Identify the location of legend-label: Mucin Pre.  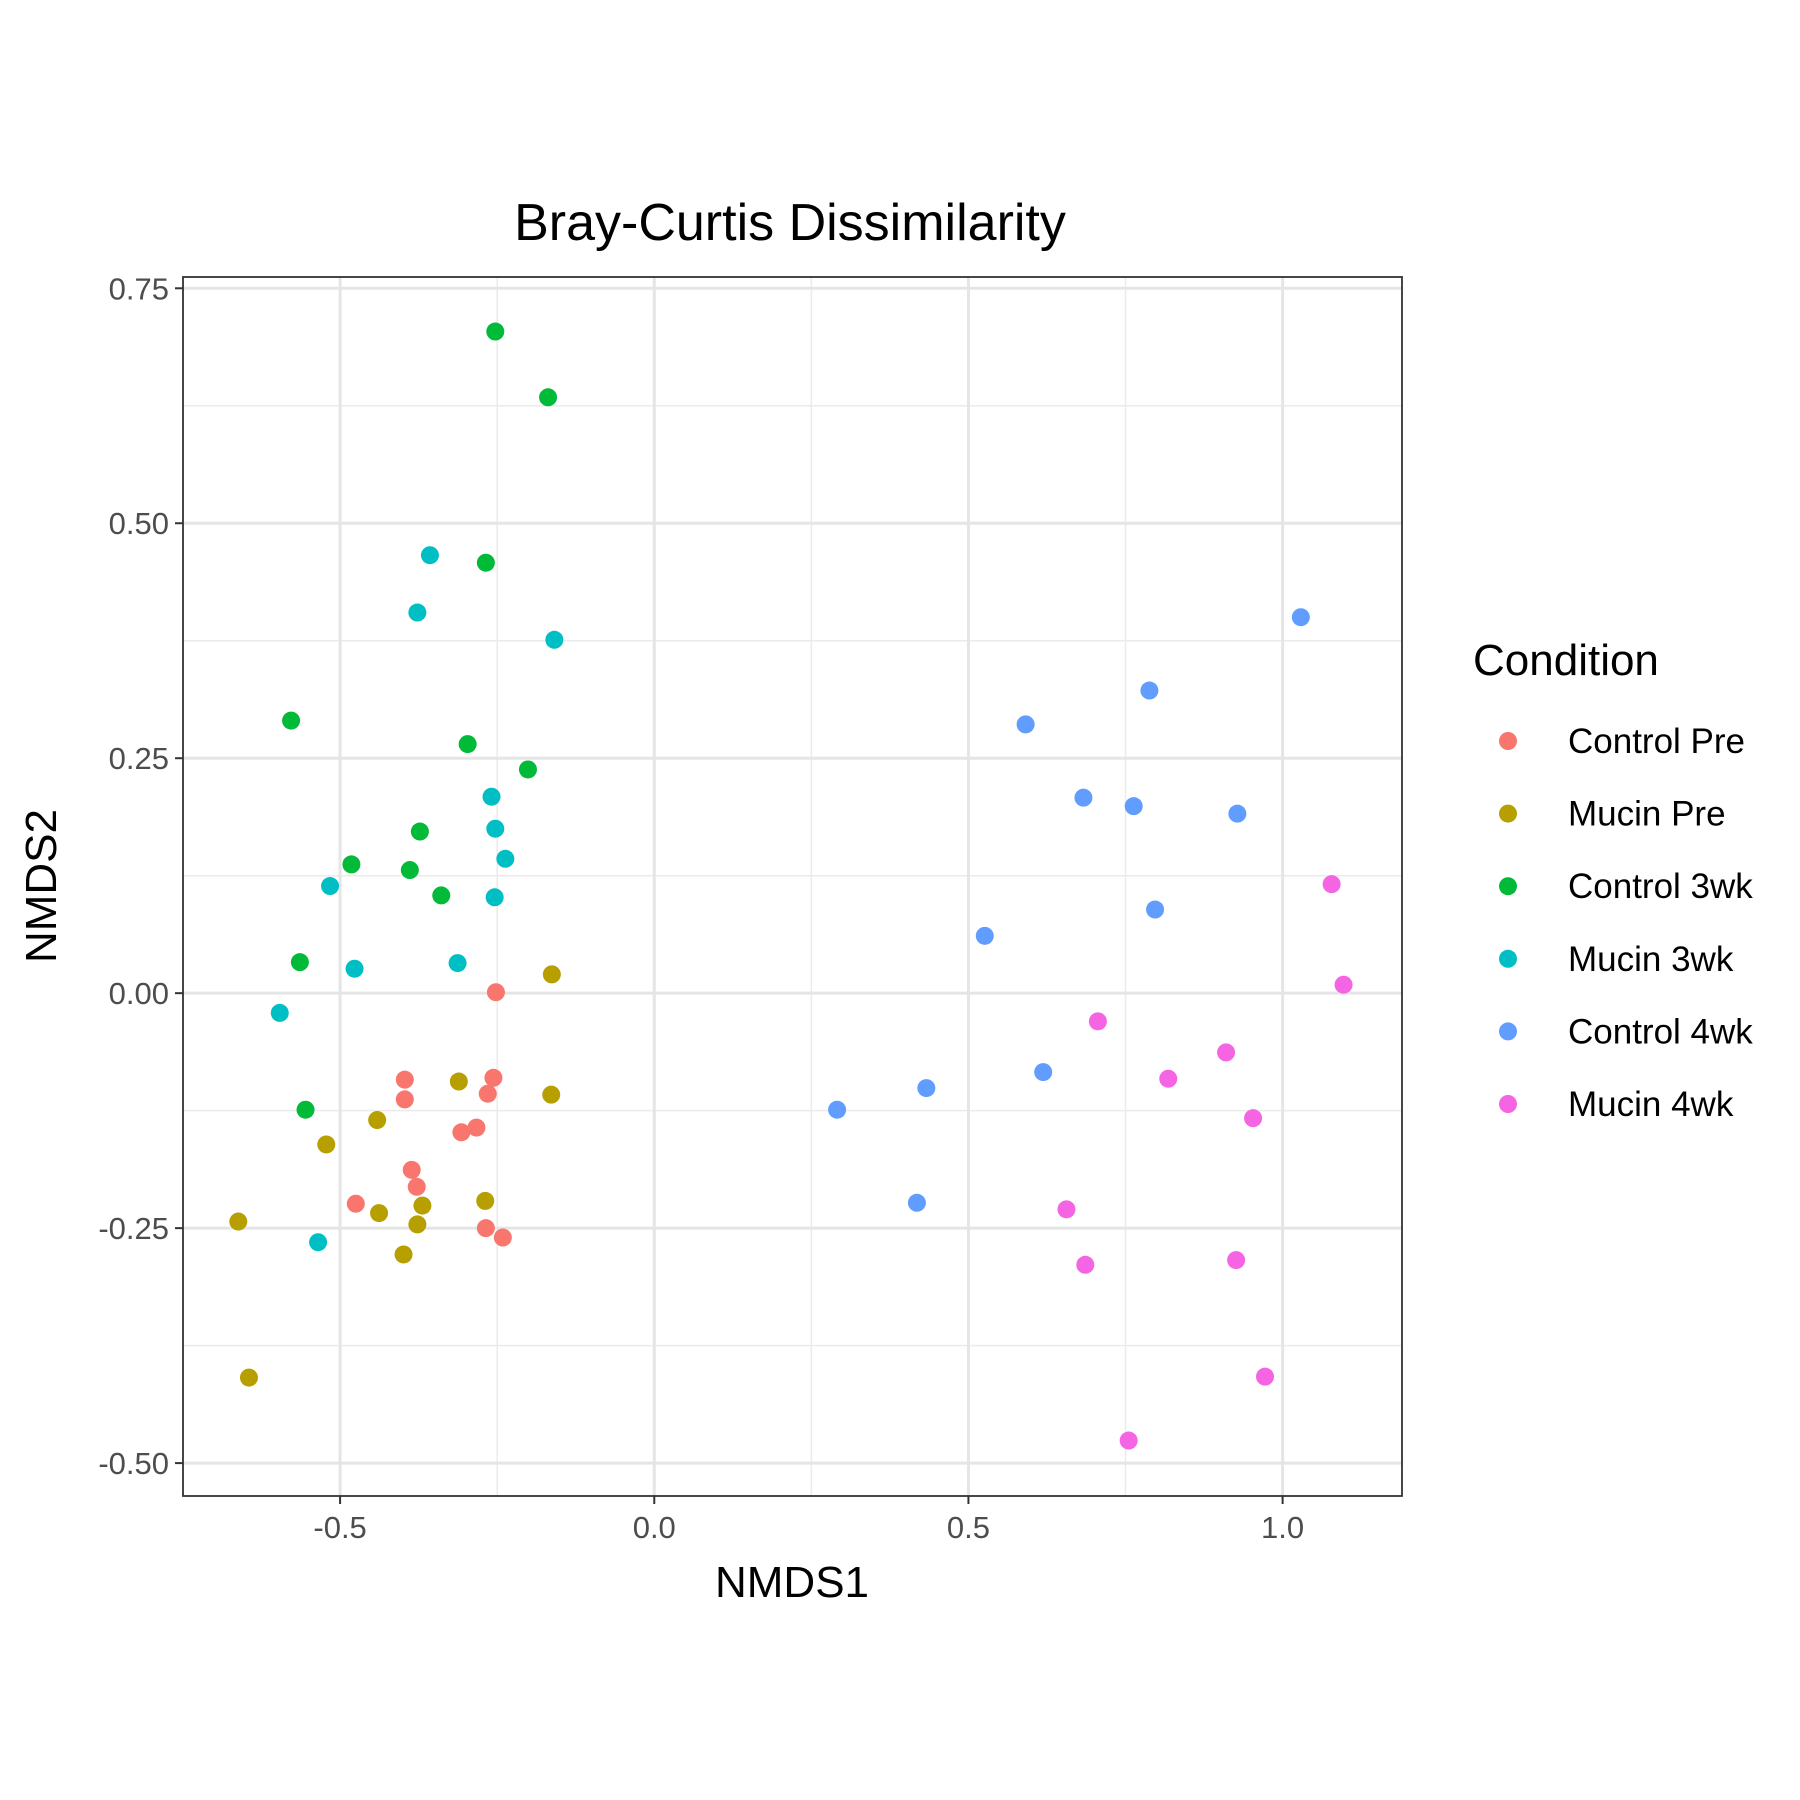
(1647, 814).